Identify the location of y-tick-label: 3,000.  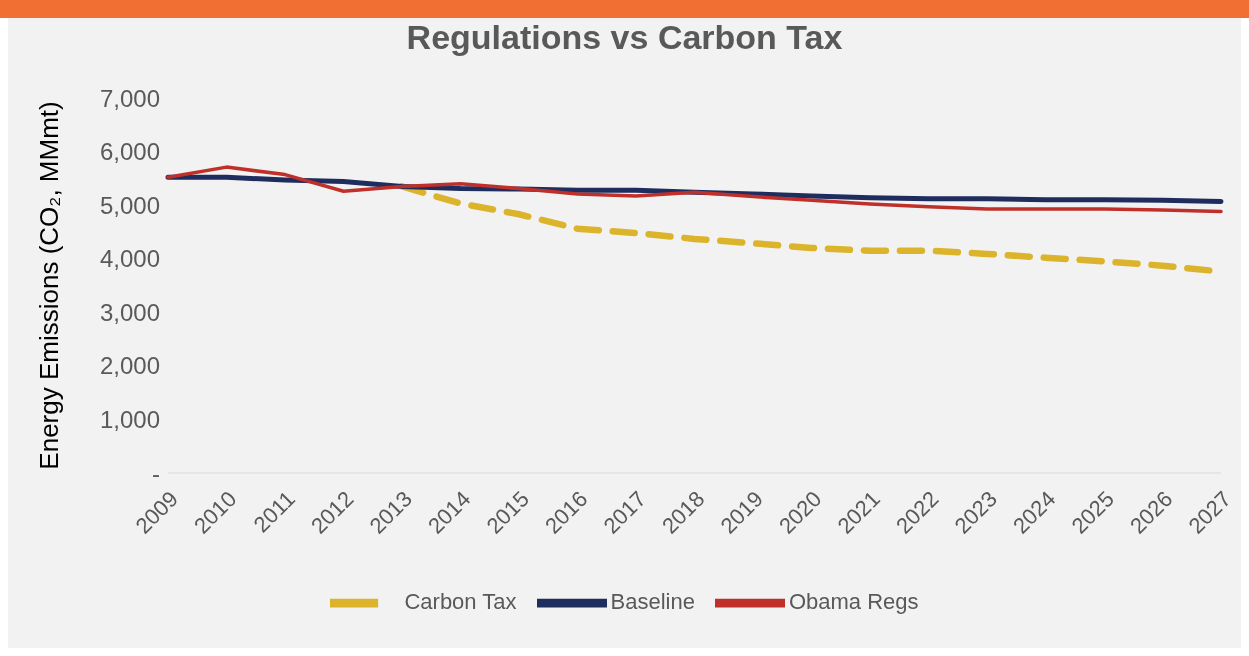
(129, 312).